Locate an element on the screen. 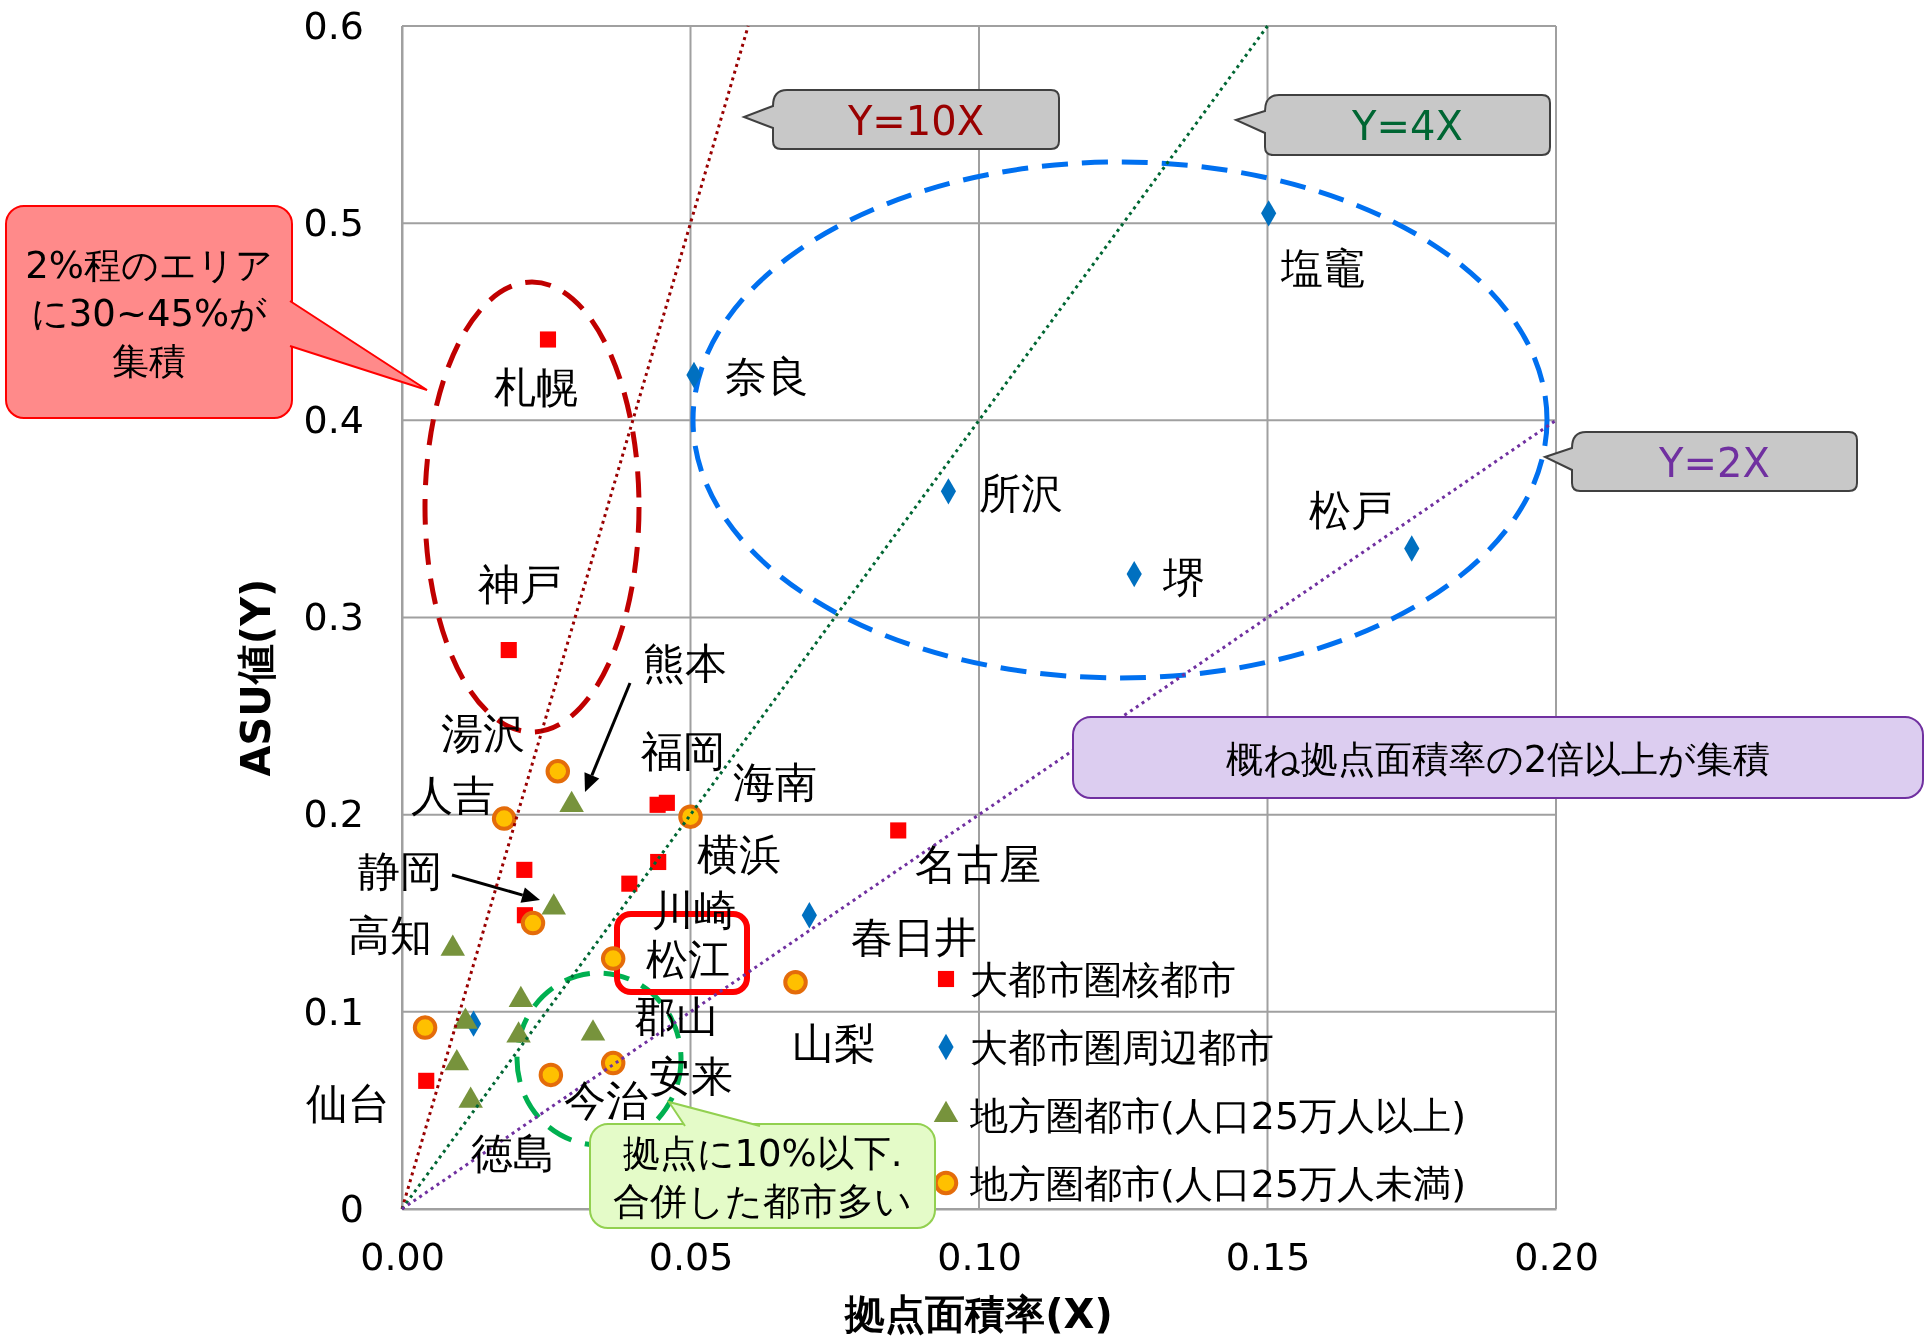 Image resolution: width=1926 pixels, height=1340 pixels. annotation: 安来 is located at coordinates (691, 1076).